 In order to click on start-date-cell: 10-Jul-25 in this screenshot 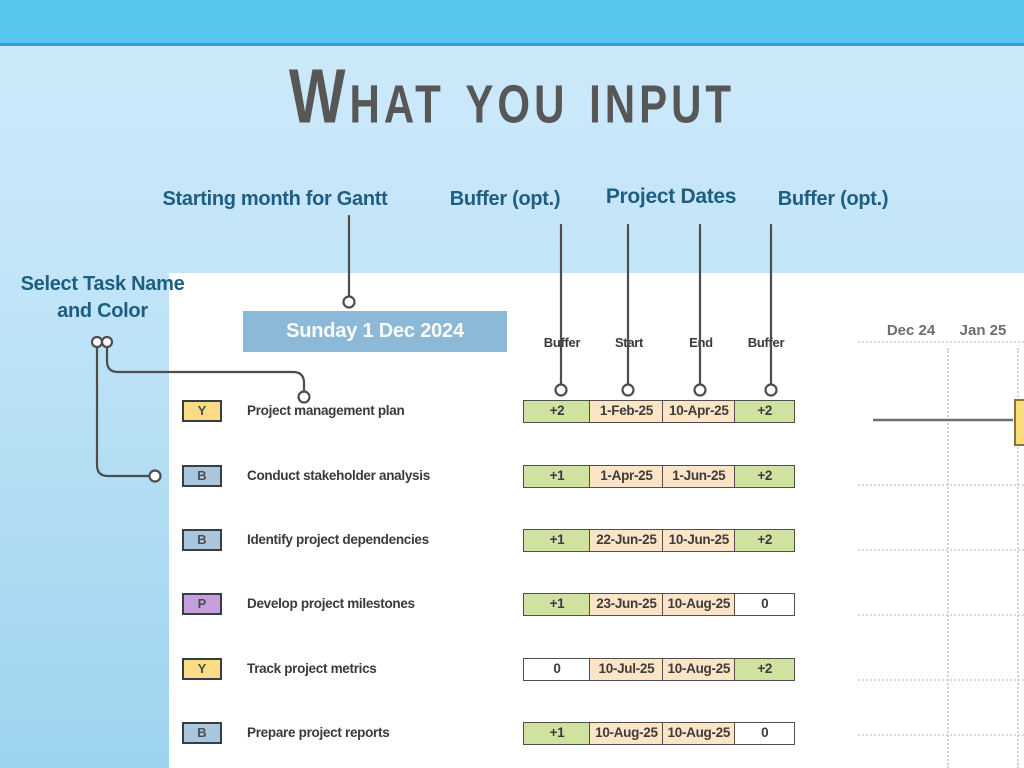, I will do `click(626, 669)`.